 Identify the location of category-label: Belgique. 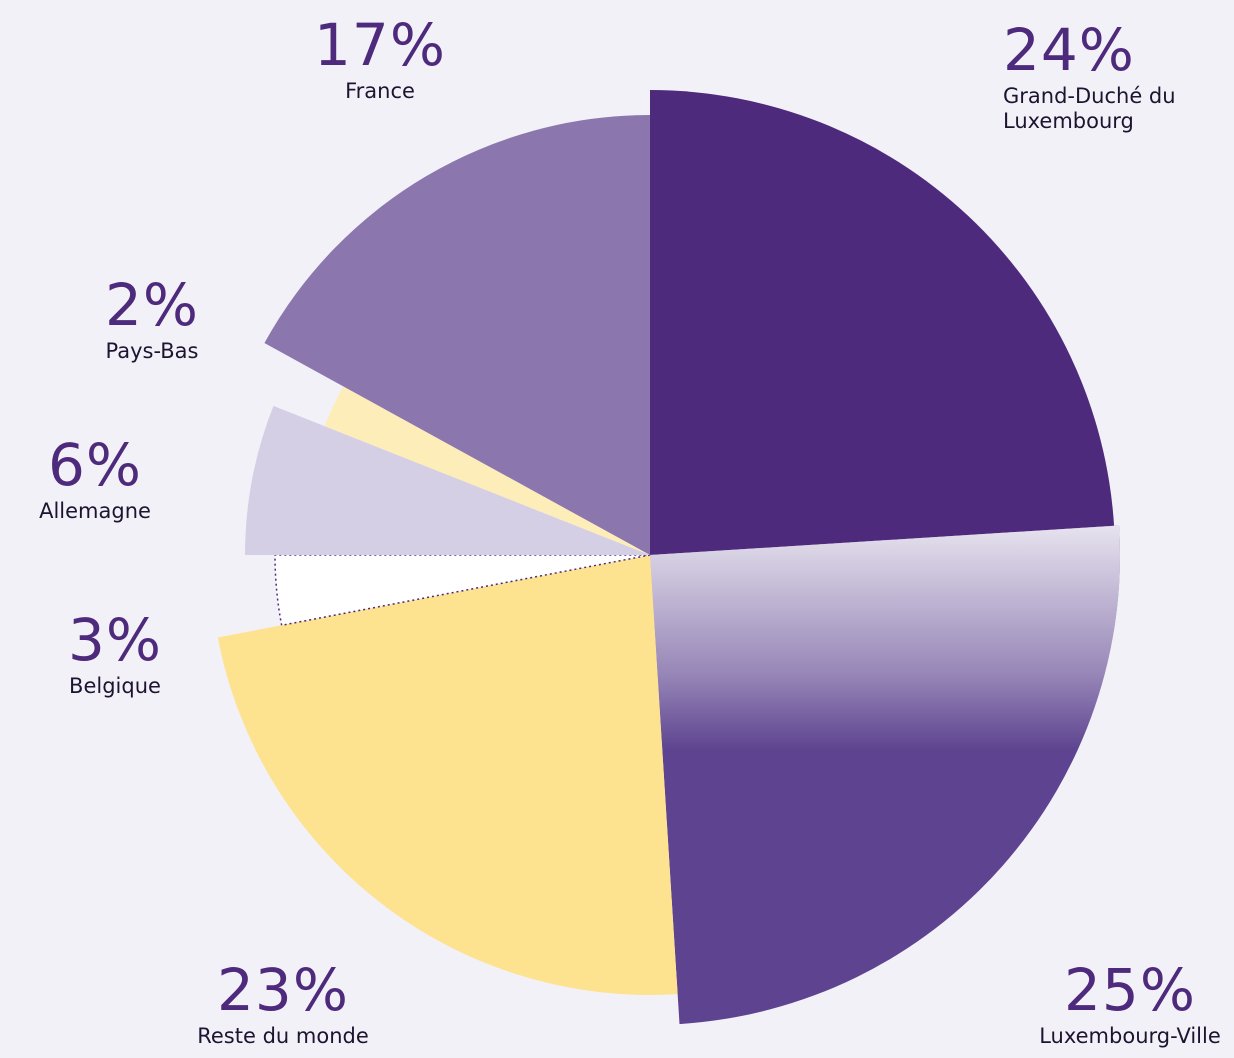
(115, 686).